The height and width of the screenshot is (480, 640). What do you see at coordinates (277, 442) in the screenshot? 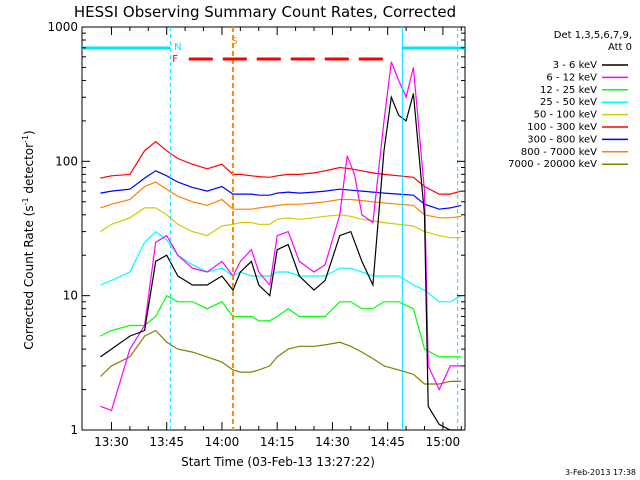
I see `x-tick-label: 14:15` at bounding box center [277, 442].